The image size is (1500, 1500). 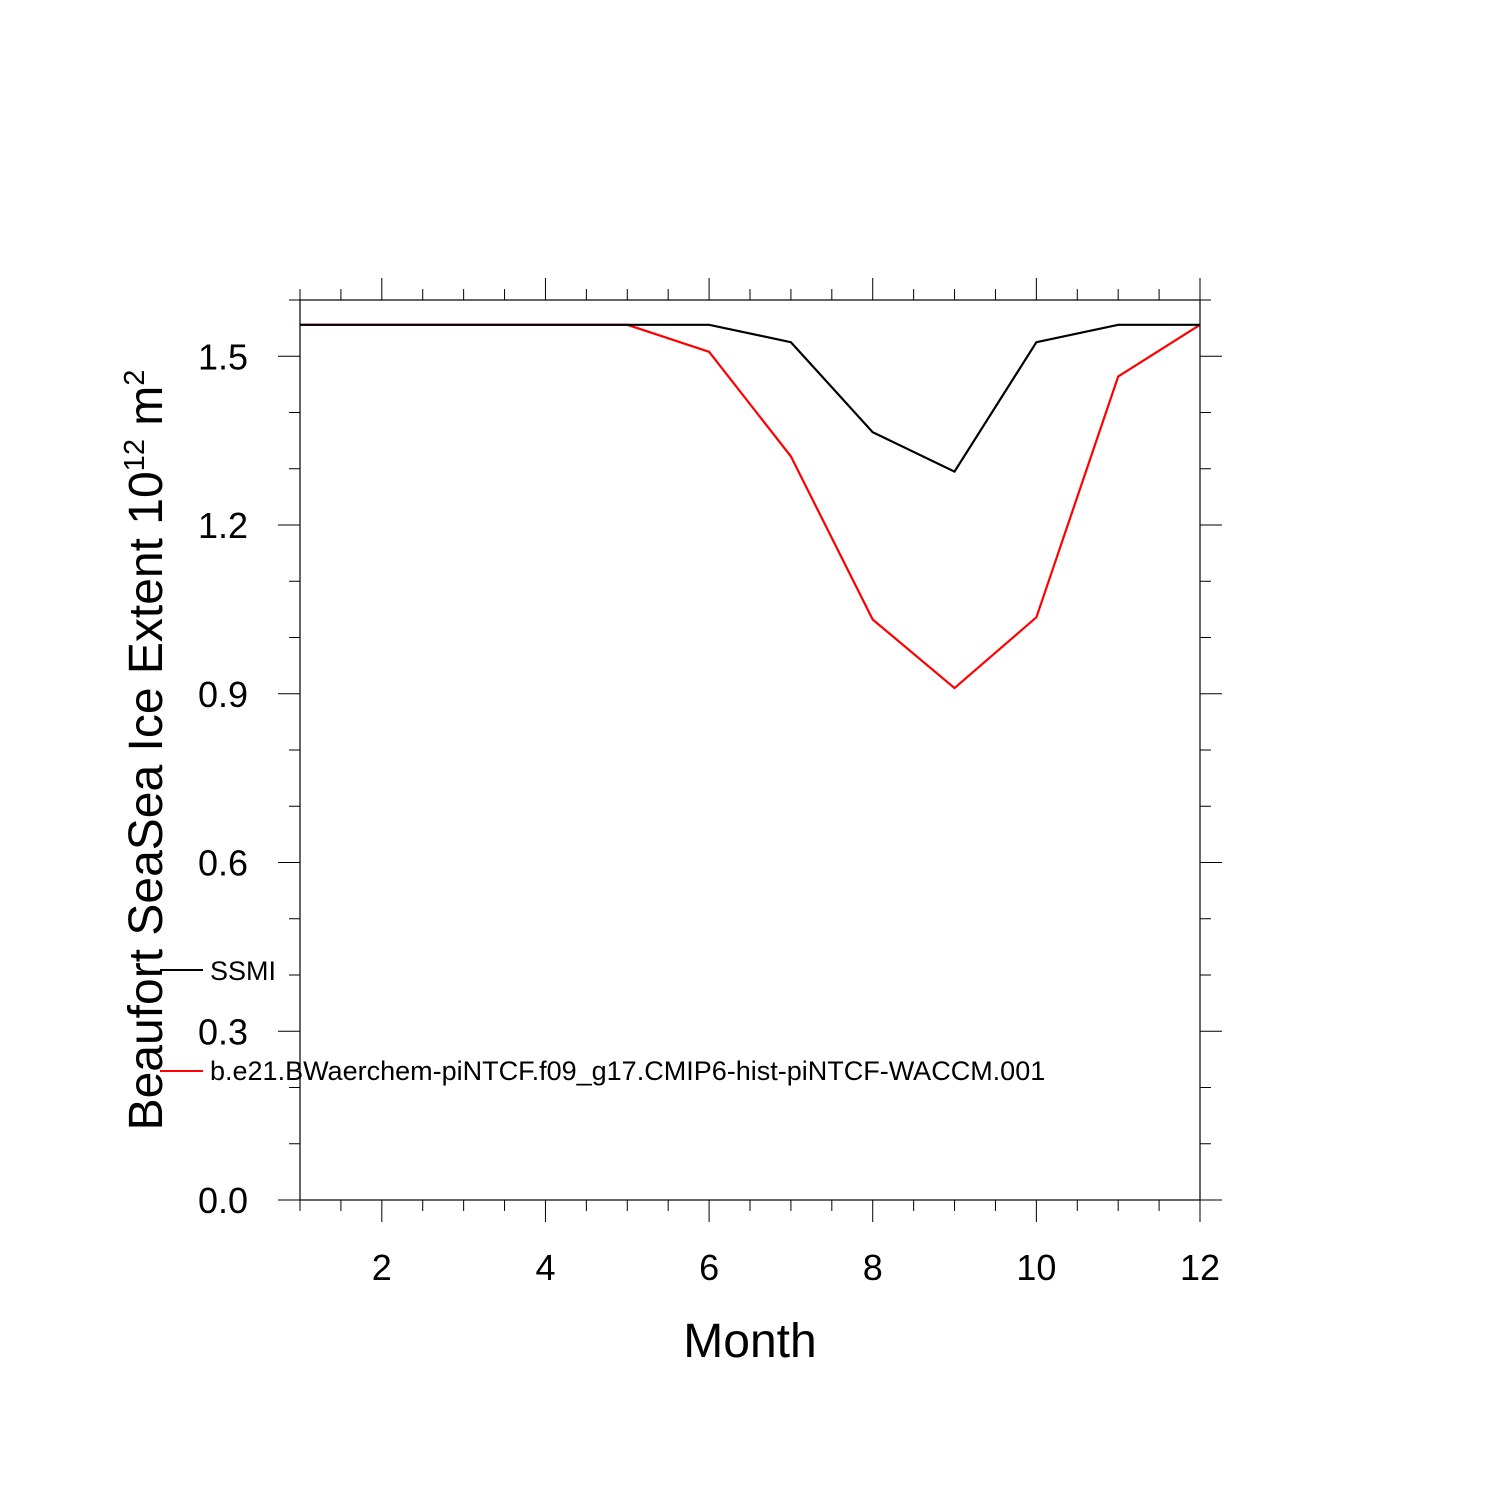 What do you see at coordinates (1200, 1267) in the screenshot?
I see `x-tick-label: 12` at bounding box center [1200, 1267].